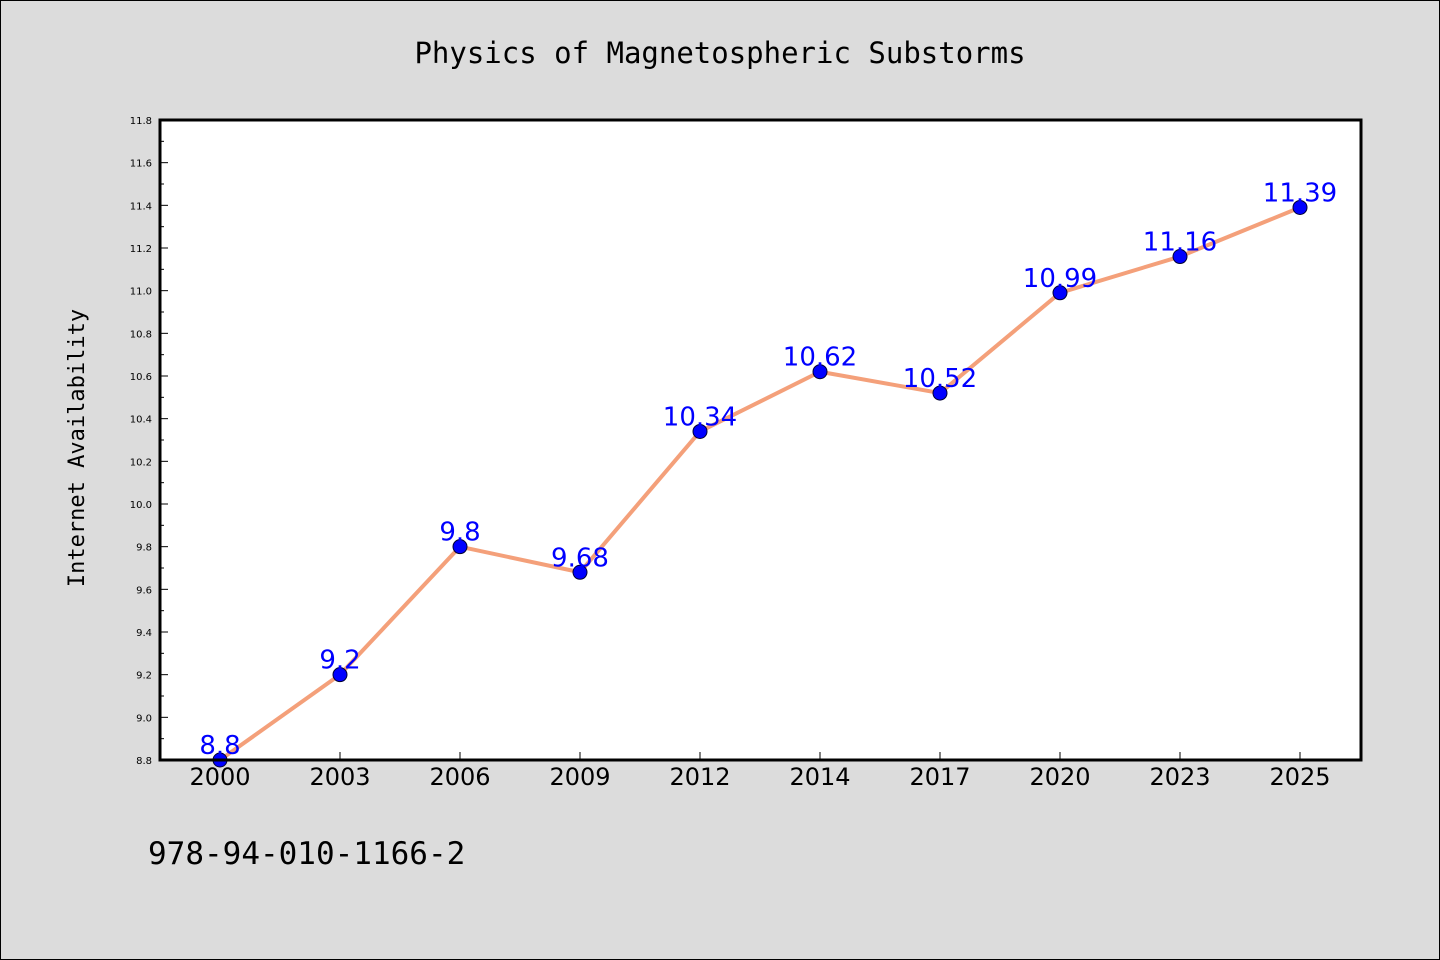  I want to click on x-tick-label: 2006, so click(459, 777).